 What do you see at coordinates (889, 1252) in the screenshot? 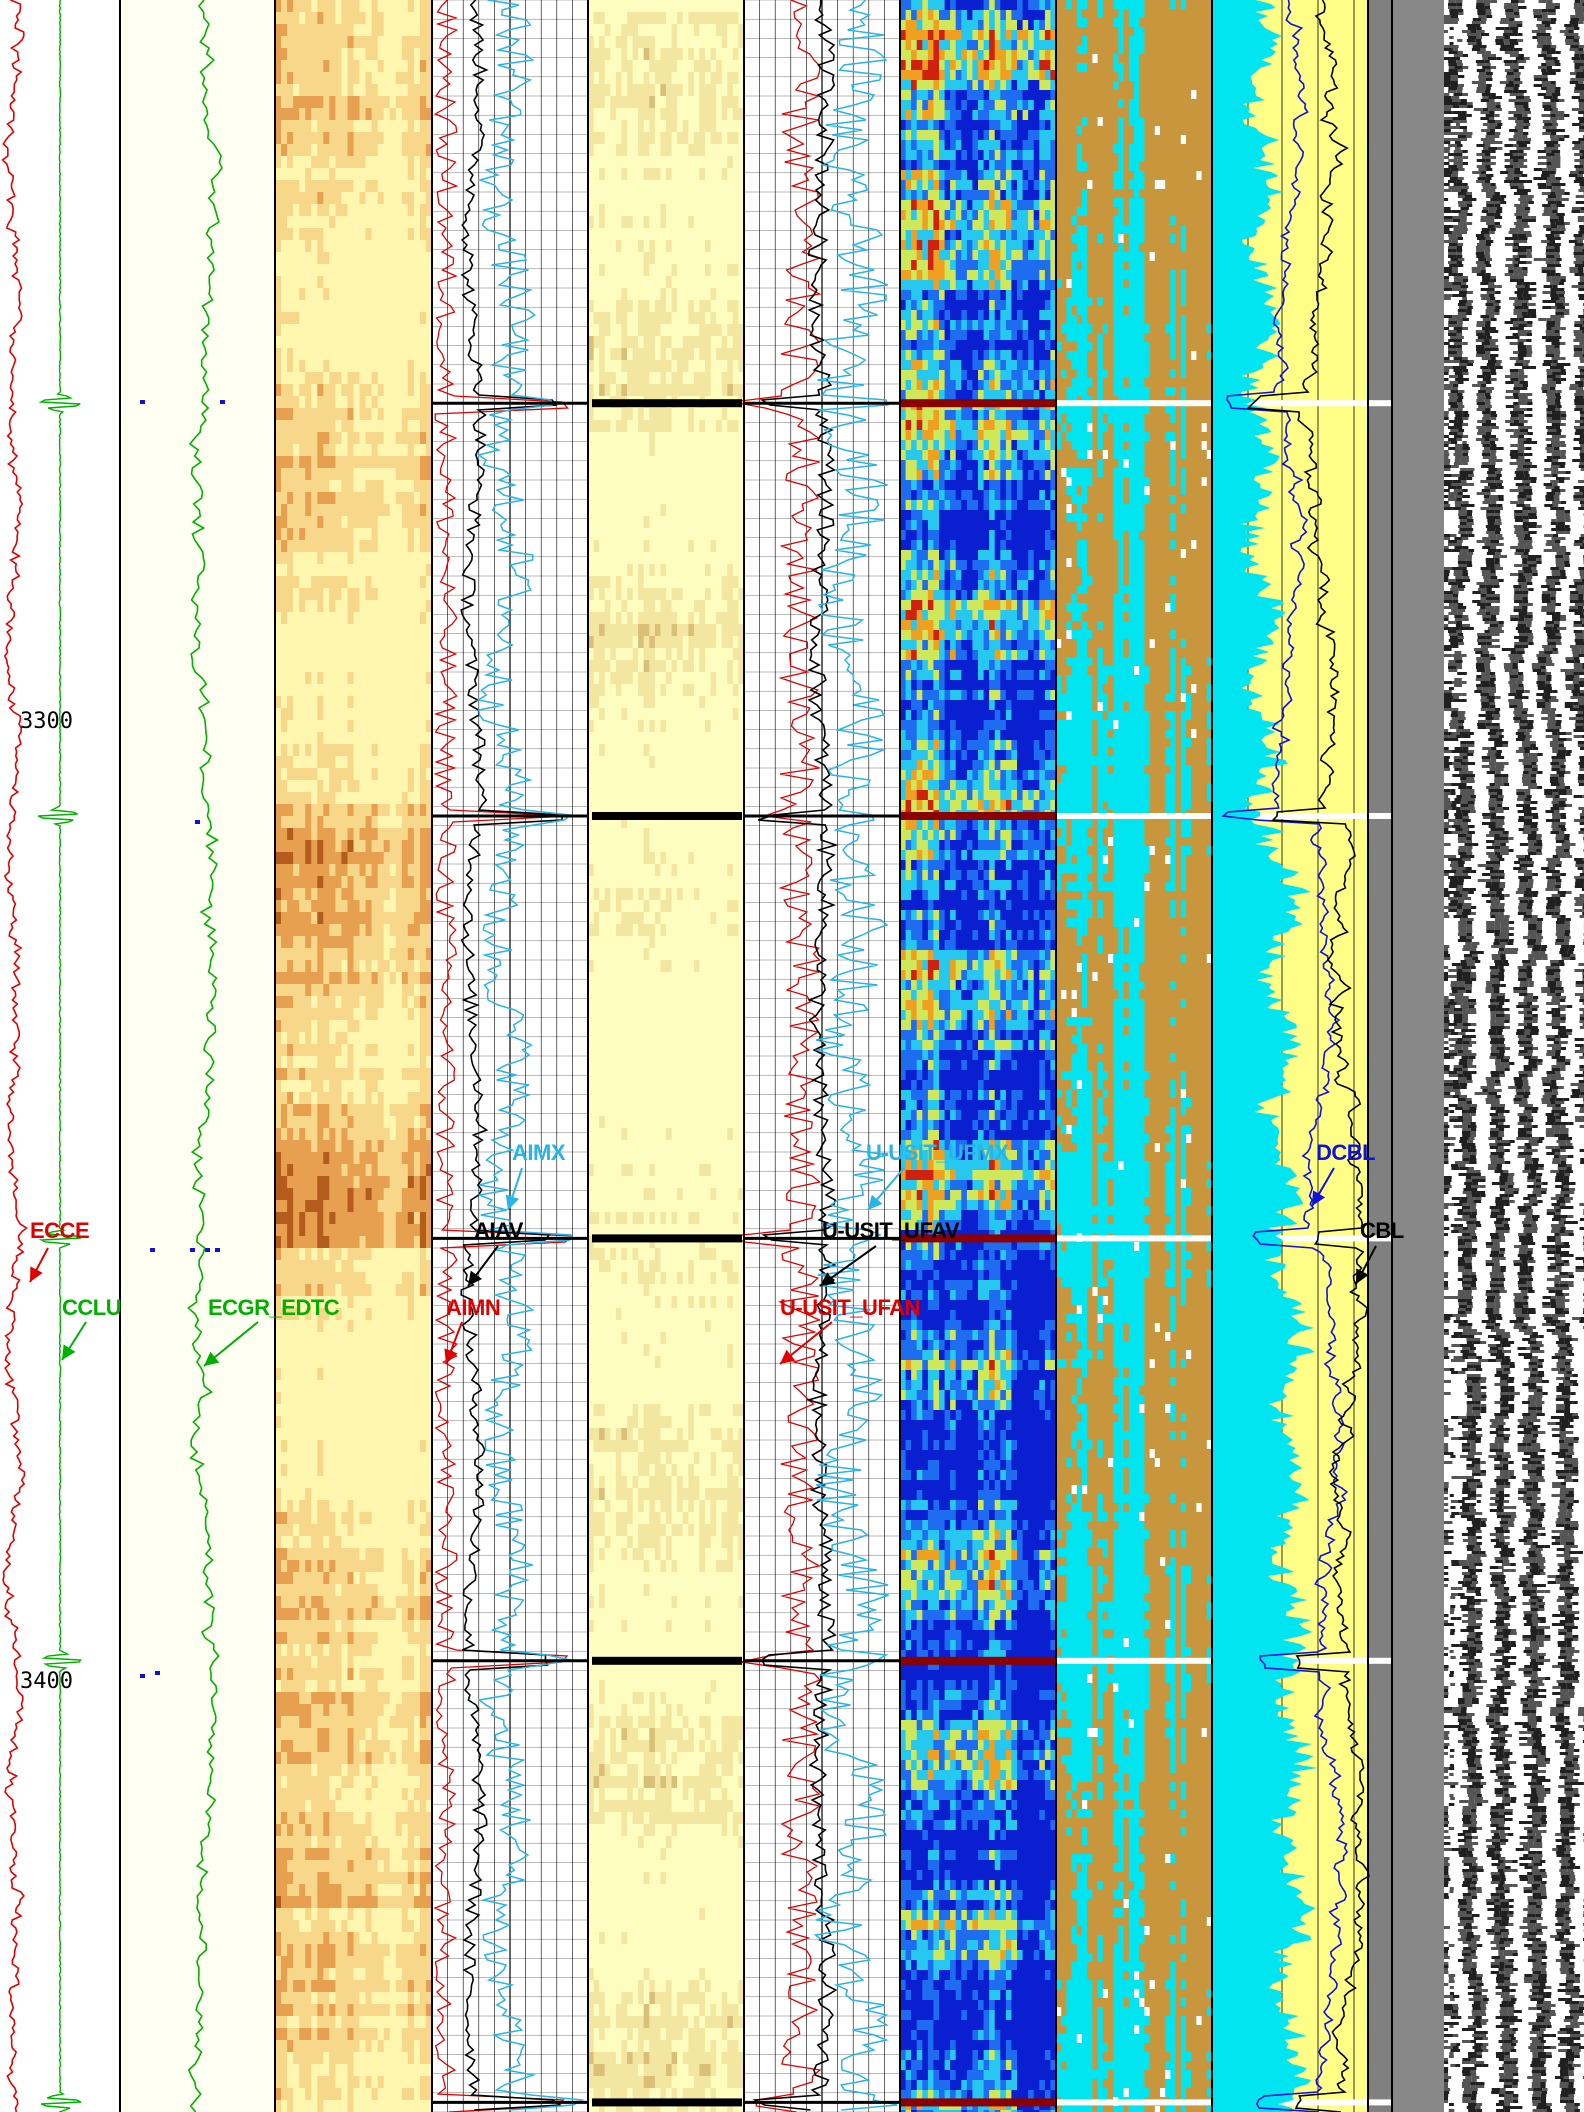
I see `curve-label-u-usit-ufav: U-USIT_UFAV` at bounding box center [889, 1252].